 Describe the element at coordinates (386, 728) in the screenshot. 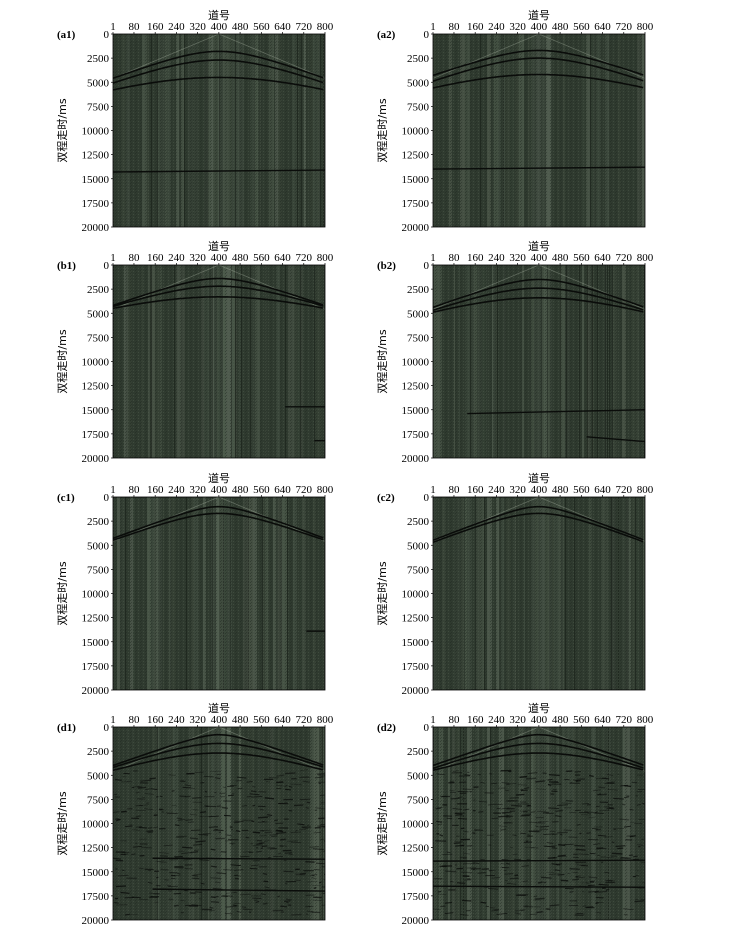

I see `panel-label: (d2)` at that location.